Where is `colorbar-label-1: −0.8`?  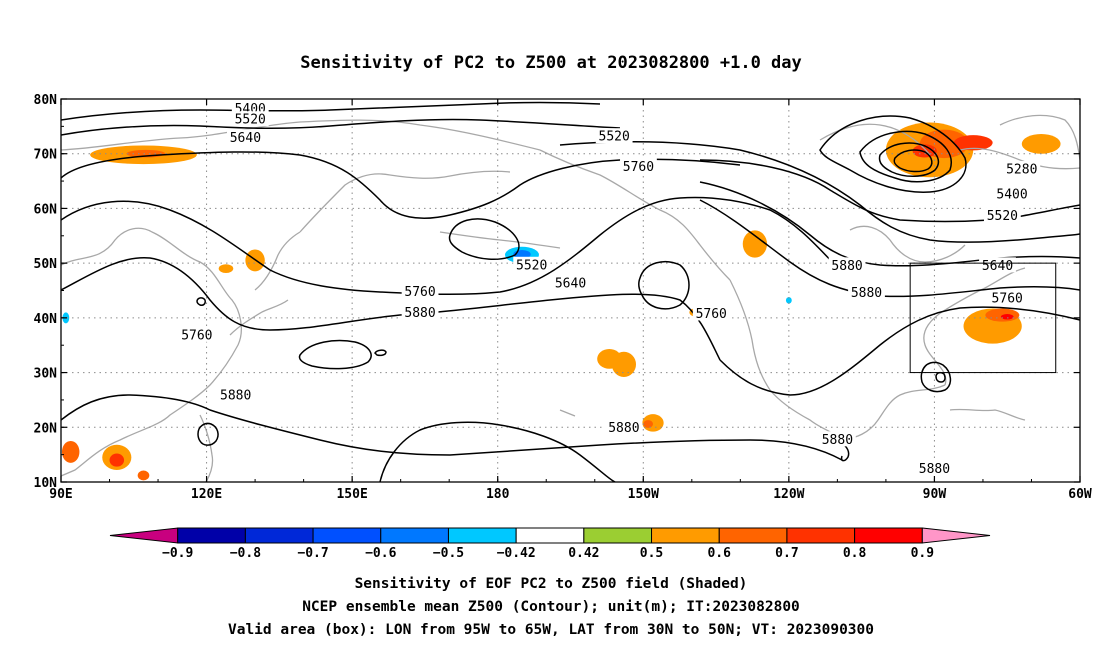 colorbar-label-1: −0.8 is located at coordinates (245, 553).